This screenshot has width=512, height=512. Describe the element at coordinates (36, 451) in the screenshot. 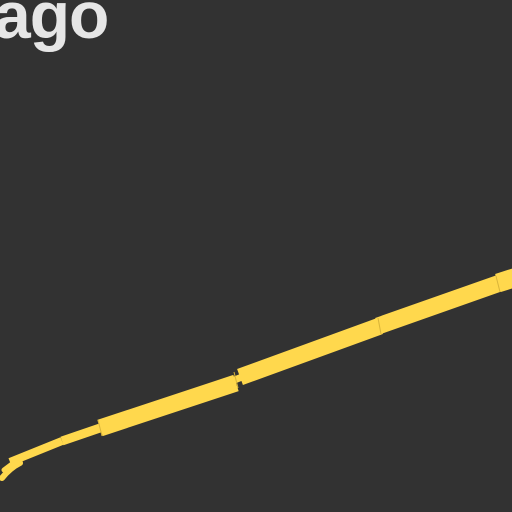

I see `road-narrow-segment` at that location.